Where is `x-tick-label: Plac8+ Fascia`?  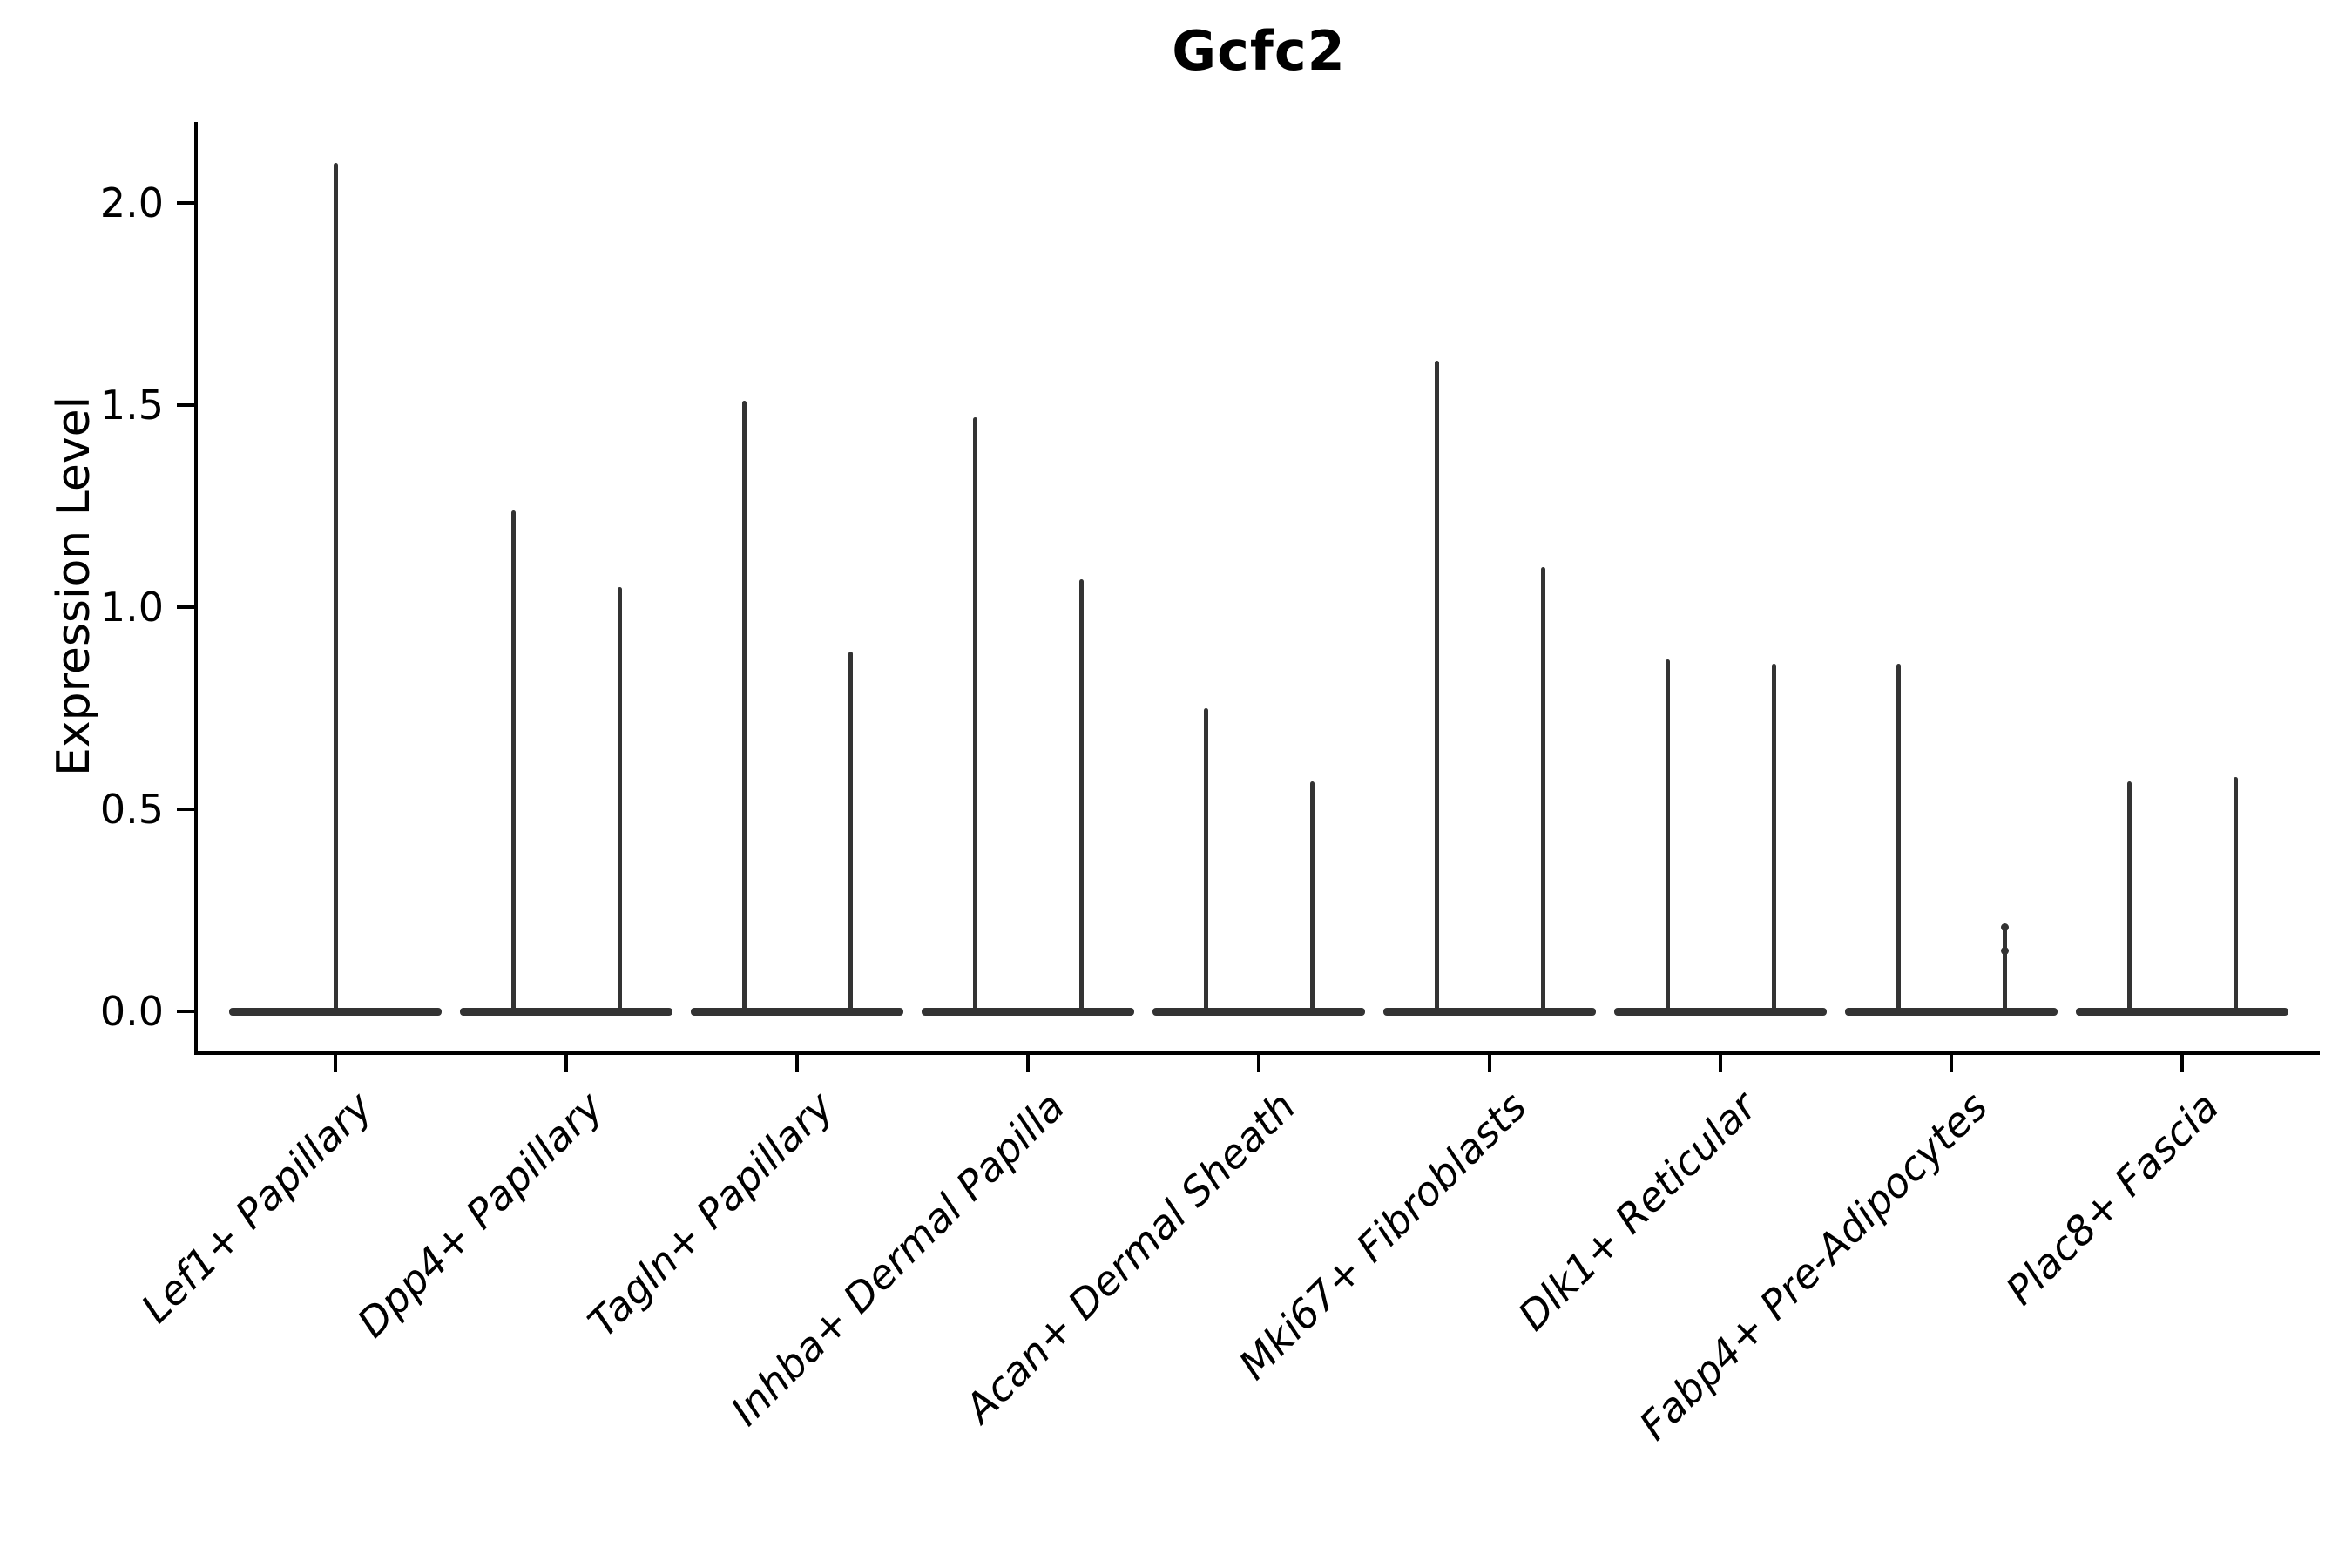
x-tick-label: Plac8+ Fascia is located at coordinates (2112, 1199).